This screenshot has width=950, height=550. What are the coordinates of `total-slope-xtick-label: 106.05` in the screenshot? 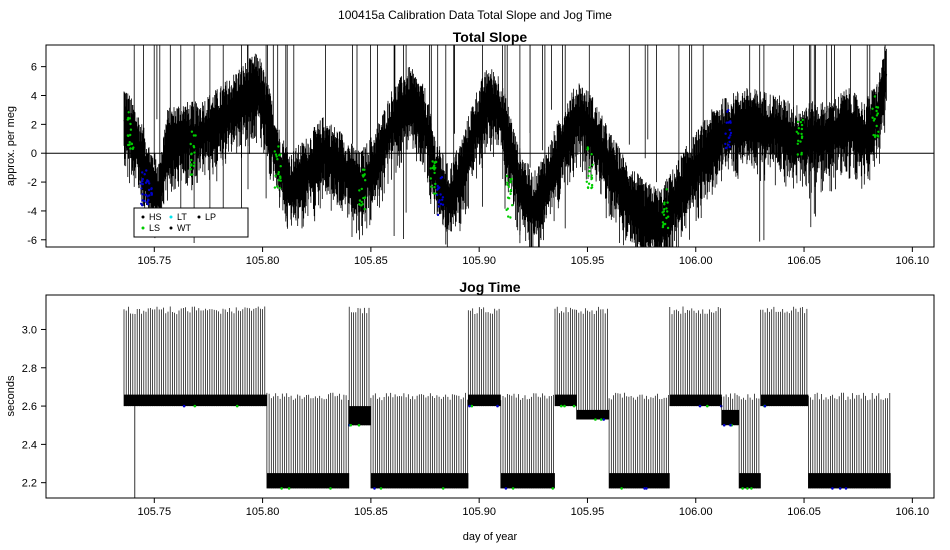 It's located at (804, 261).